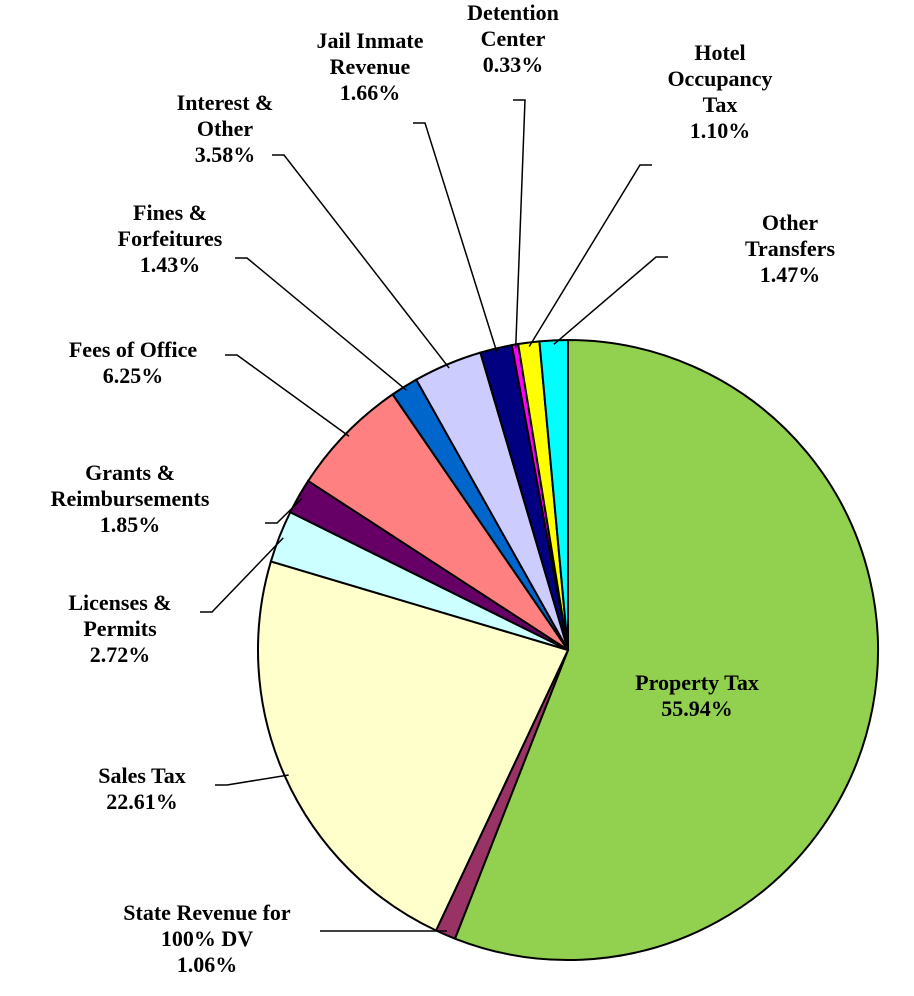 The width and height of the screenshot is (914, 996). I want to click on value-label: 1.10%, so click(720, 130).